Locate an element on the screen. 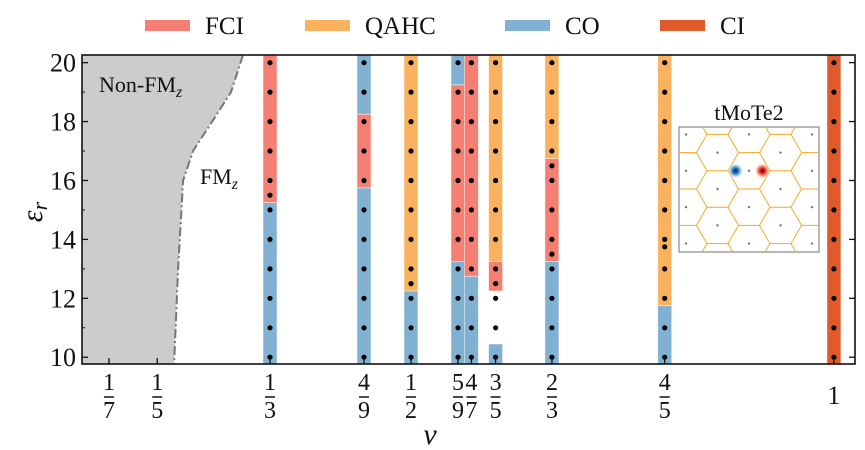 This screenshot has width=865, height=450. x-tick-label: 12 is located at coordinates (411, 397).